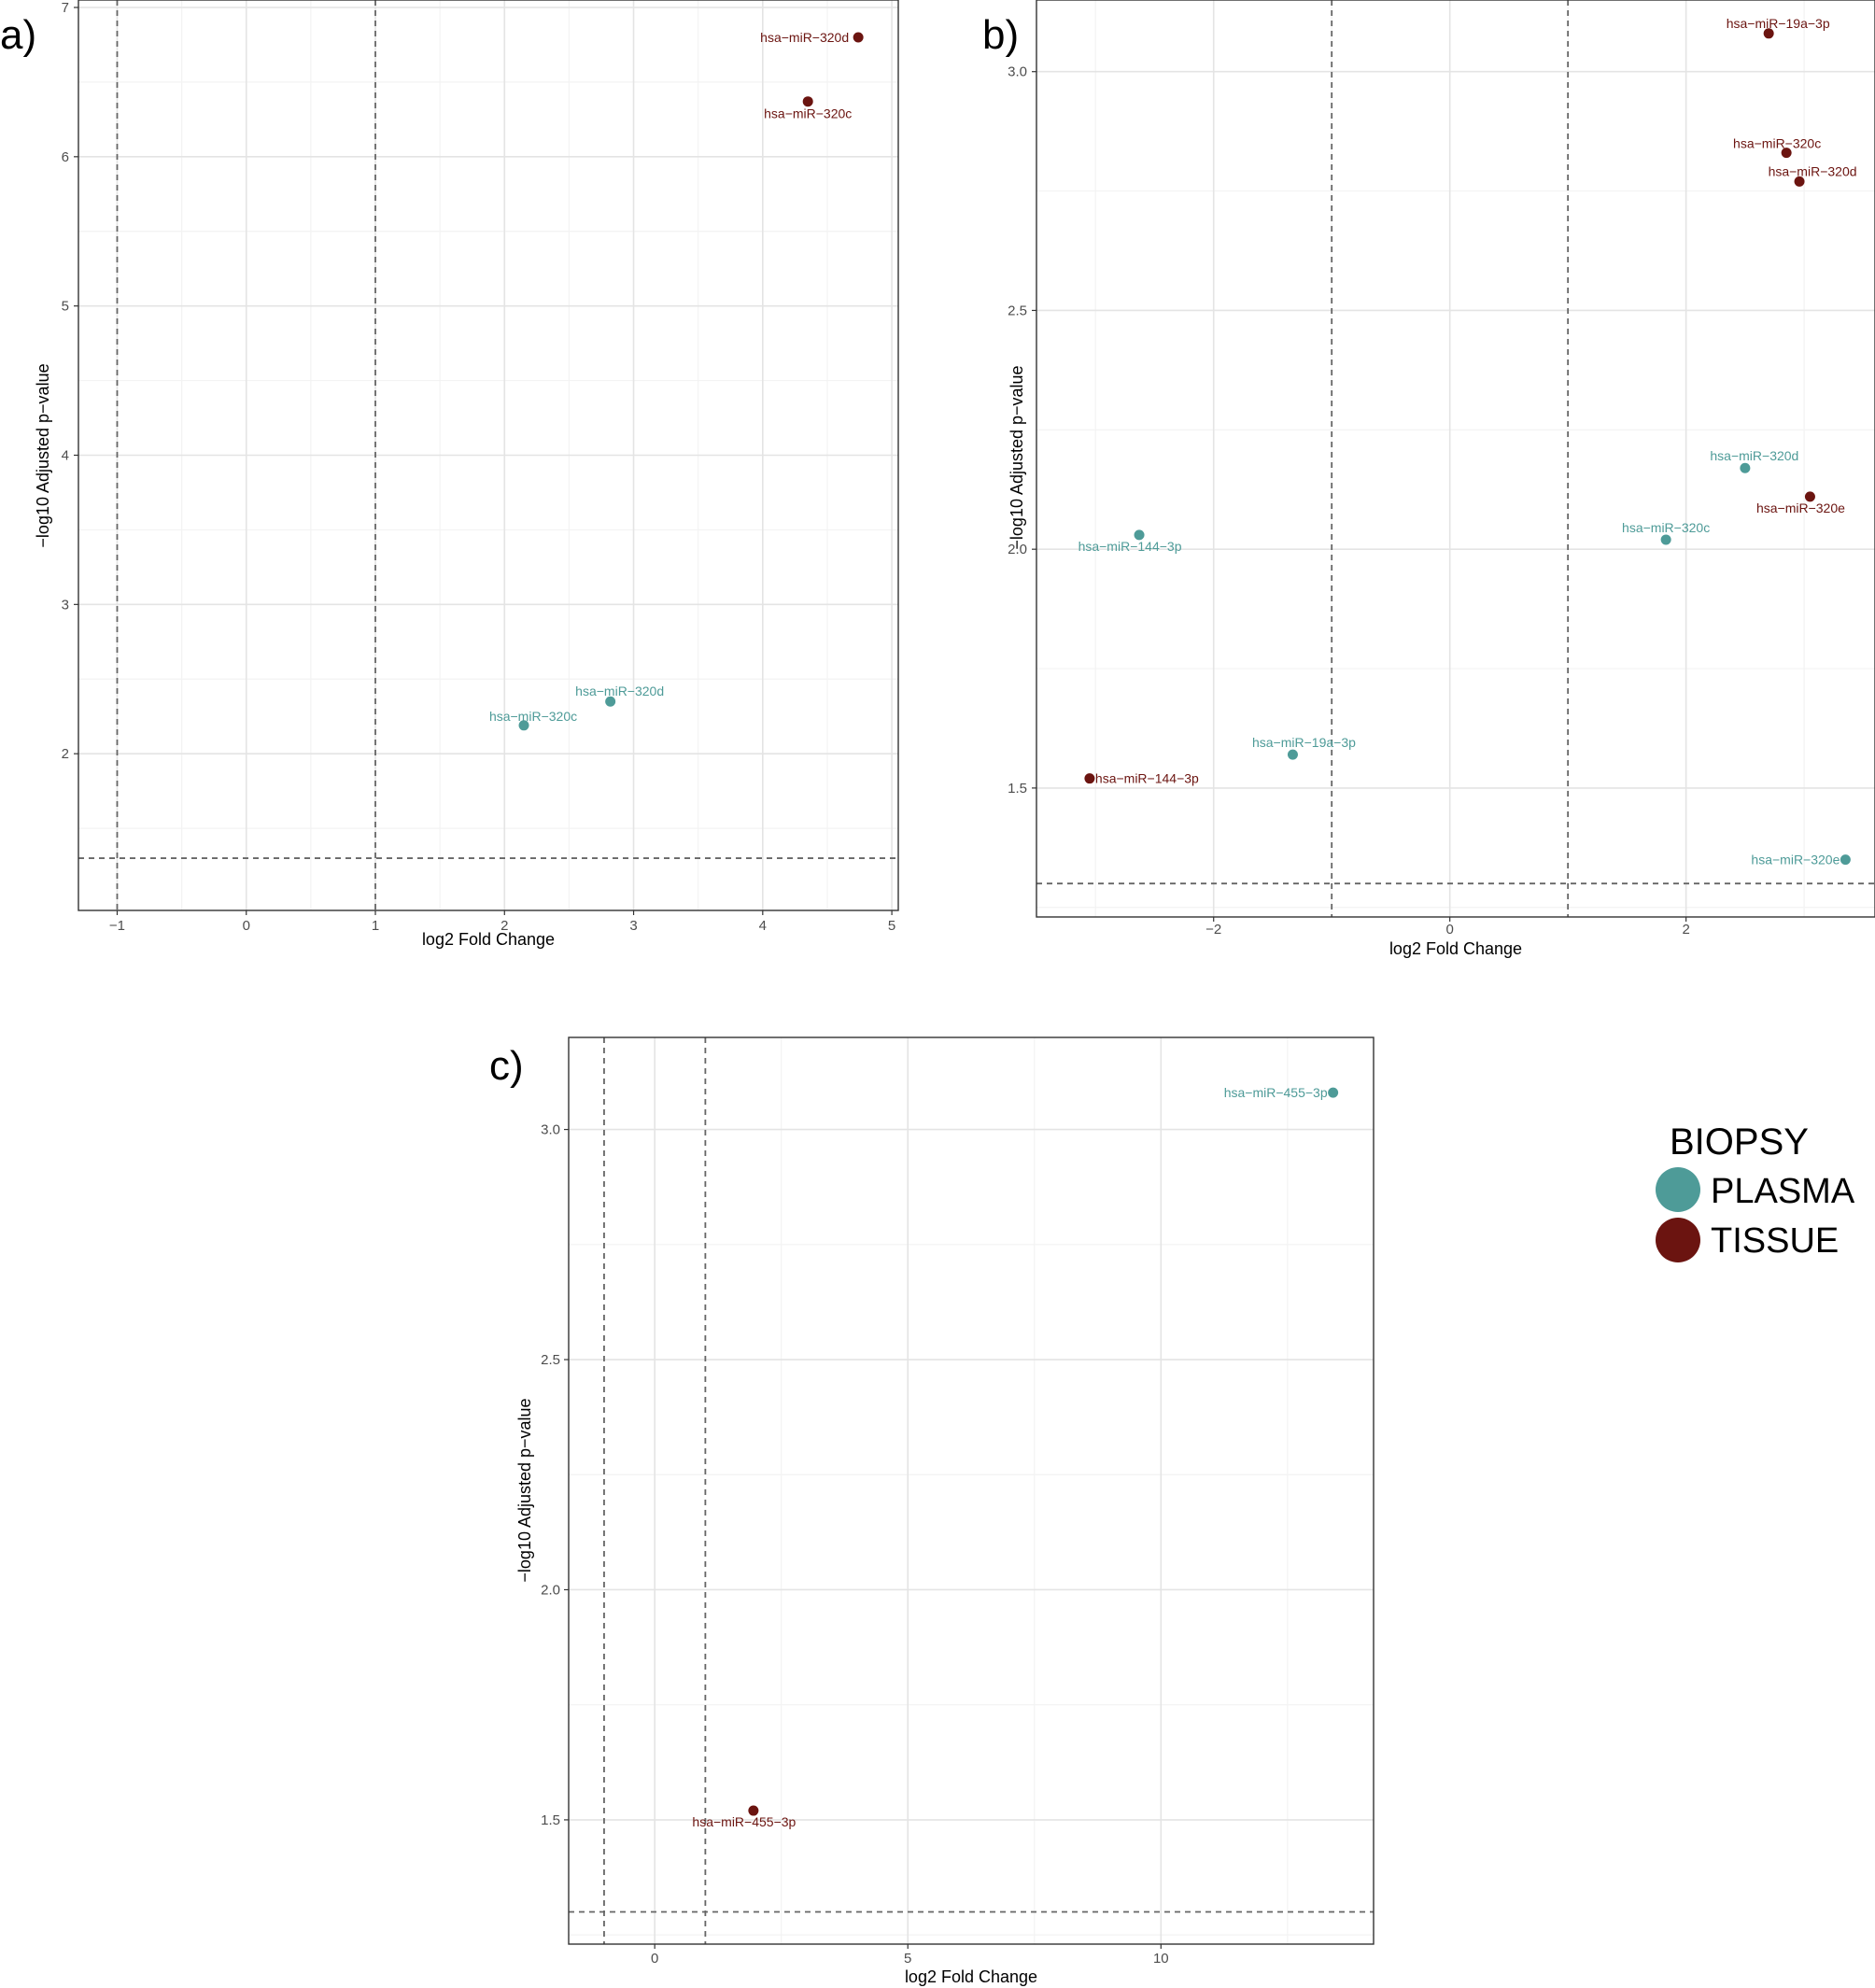 This screenshot has height=1988, width=1875. Describe the element at coordinates (1213, 930) in the screenshot. I see `x-tick-label: −2` at that location.